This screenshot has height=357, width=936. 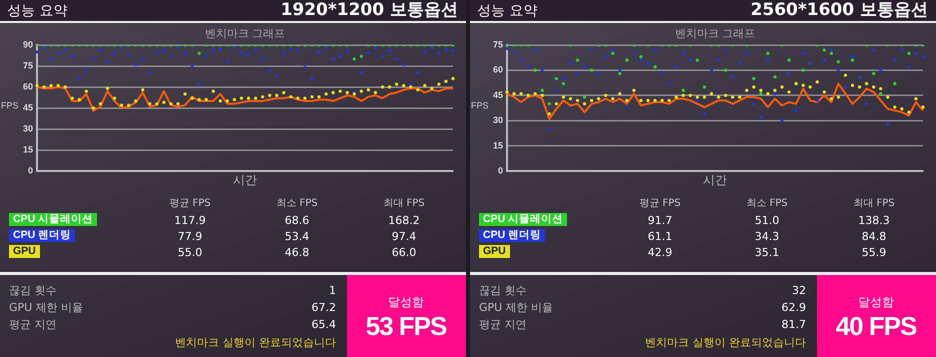 What do you see at coordinates (874, 252) in the screenshot?
I see `text: 55.9` at bounding box center [874, 252].